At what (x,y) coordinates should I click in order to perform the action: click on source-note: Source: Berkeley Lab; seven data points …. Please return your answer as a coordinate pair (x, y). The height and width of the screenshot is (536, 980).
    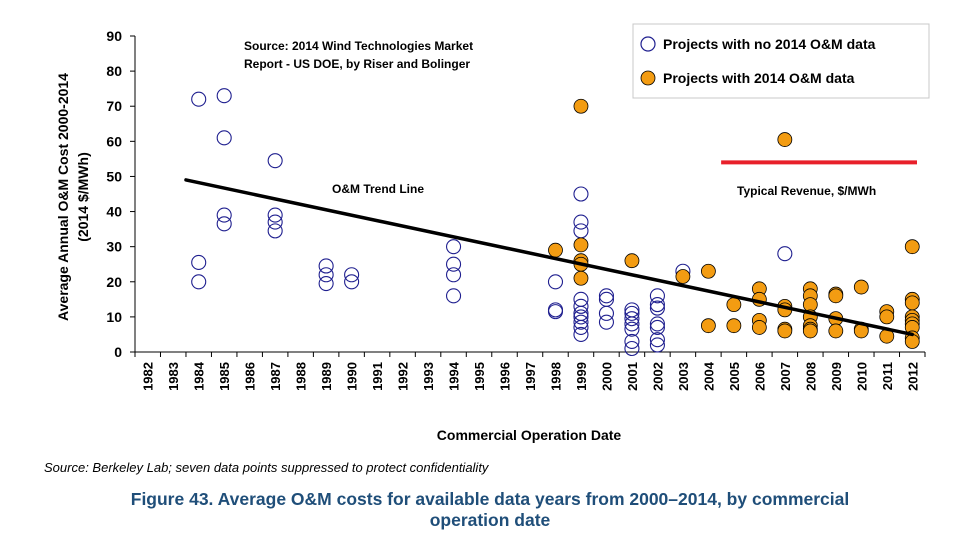
    Looking at the image, I should click on (266, 467).